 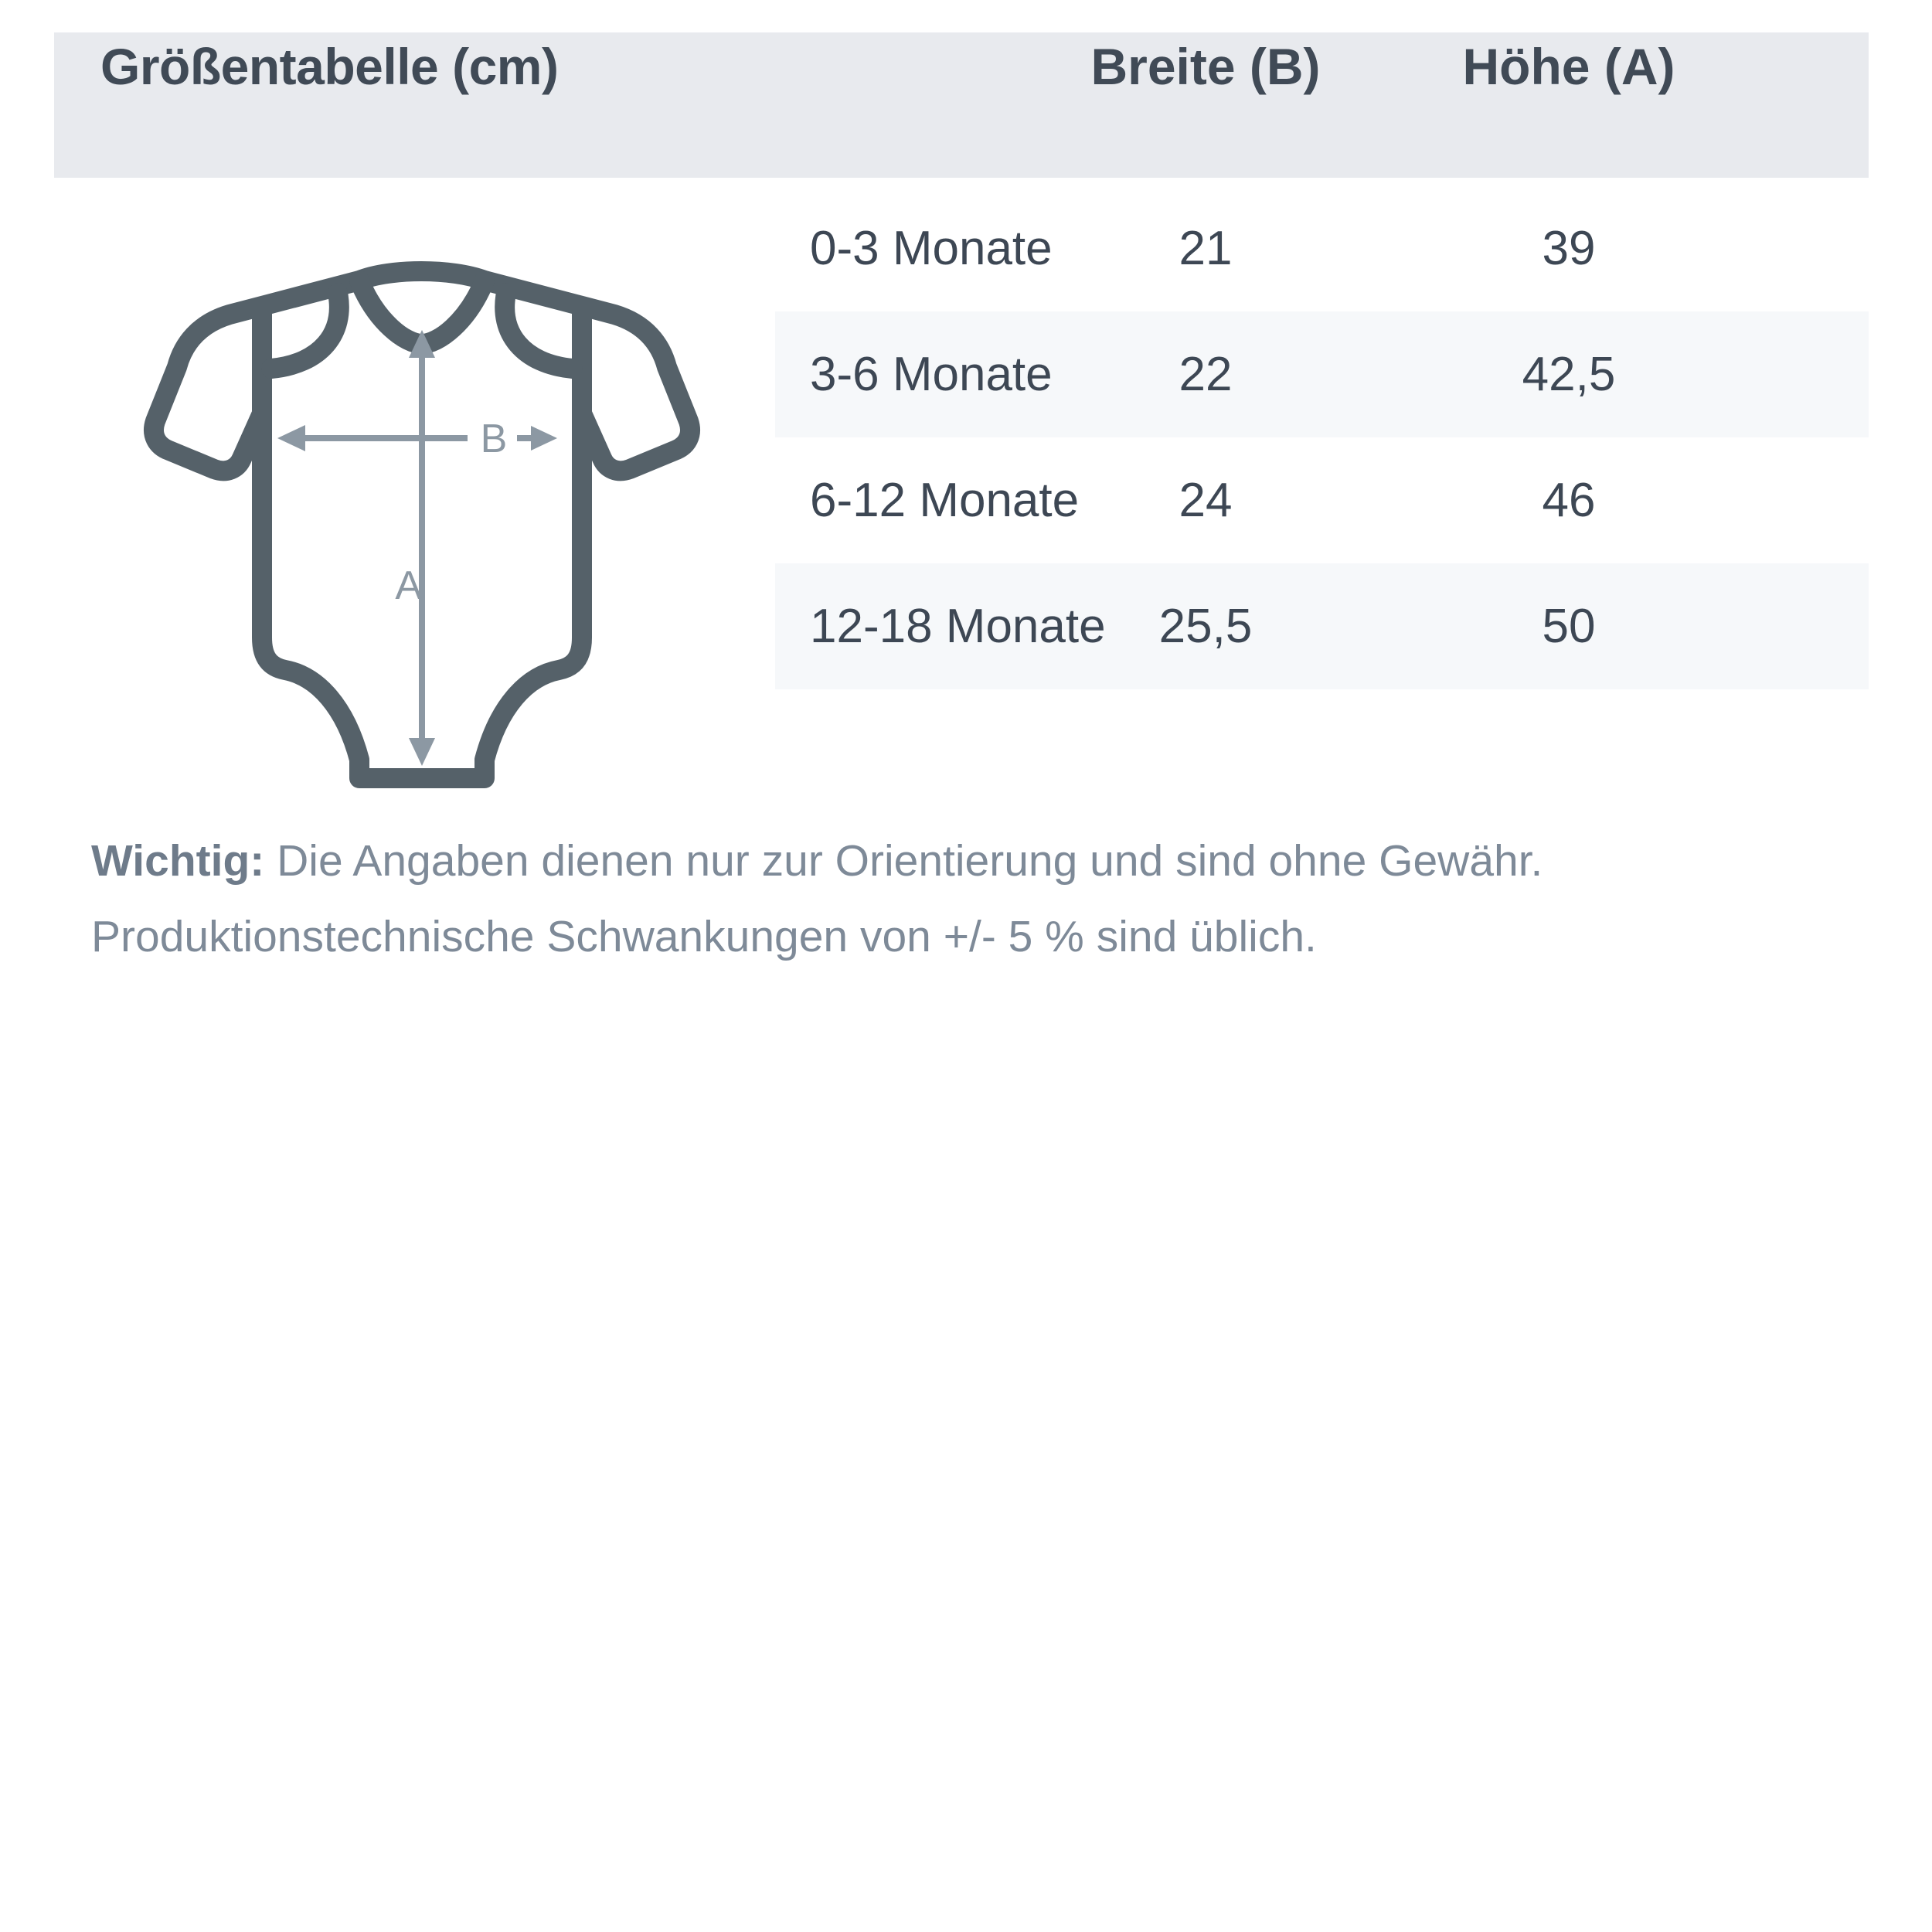 What do you see at coordinates (330, 66) in the screenshot?
I see `page-title: Größentabelle (cm)` at bounding box center [330, 66].